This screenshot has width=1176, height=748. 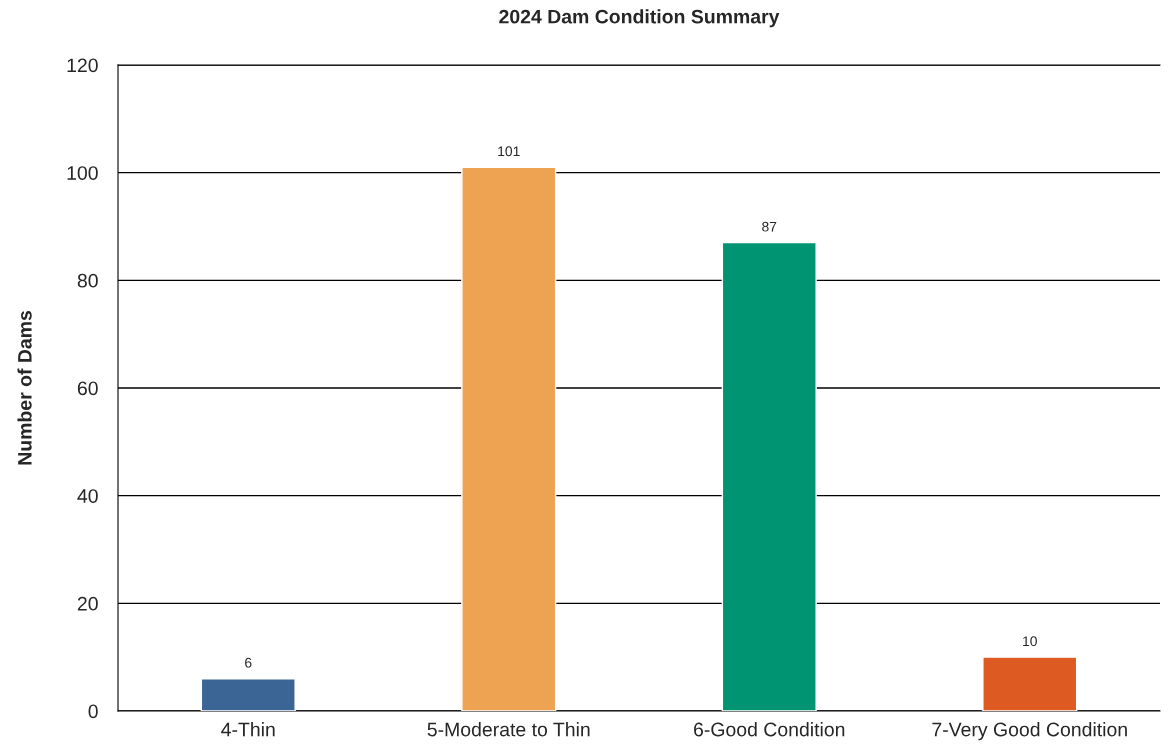 I want to click on y-tick-label: 100, so click(x=82, y=173).